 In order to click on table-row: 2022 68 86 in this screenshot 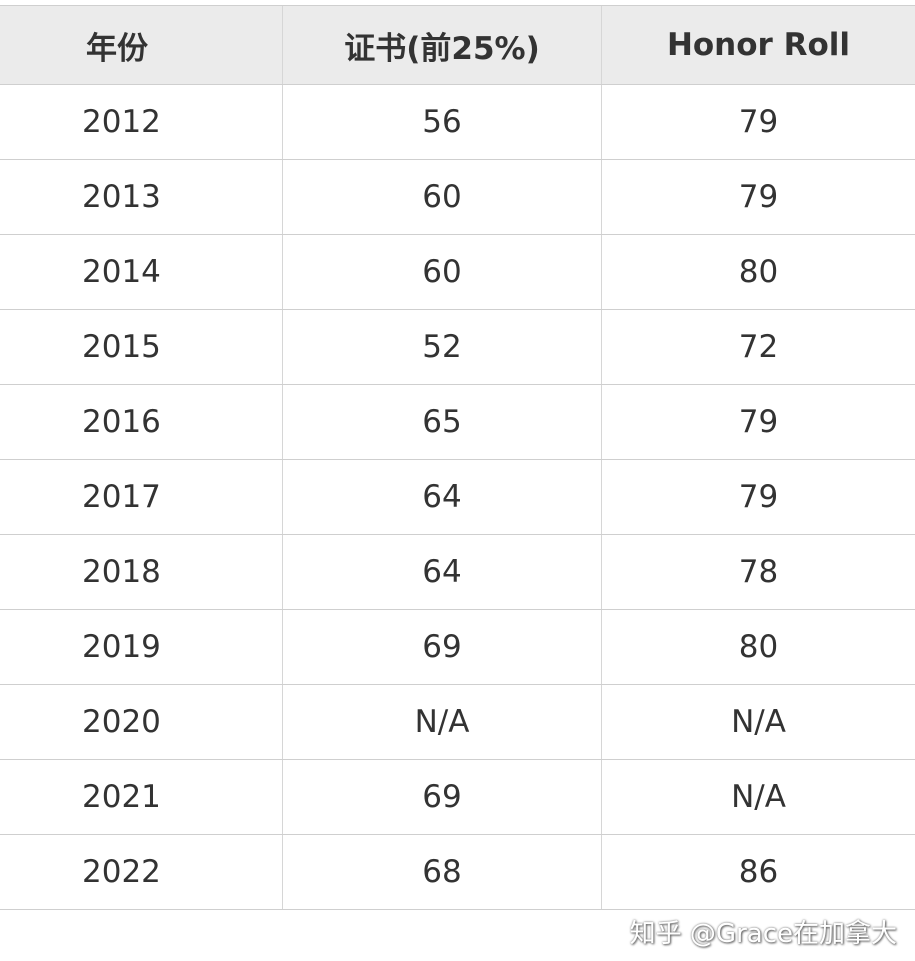, I will do `click(457, 872)`.